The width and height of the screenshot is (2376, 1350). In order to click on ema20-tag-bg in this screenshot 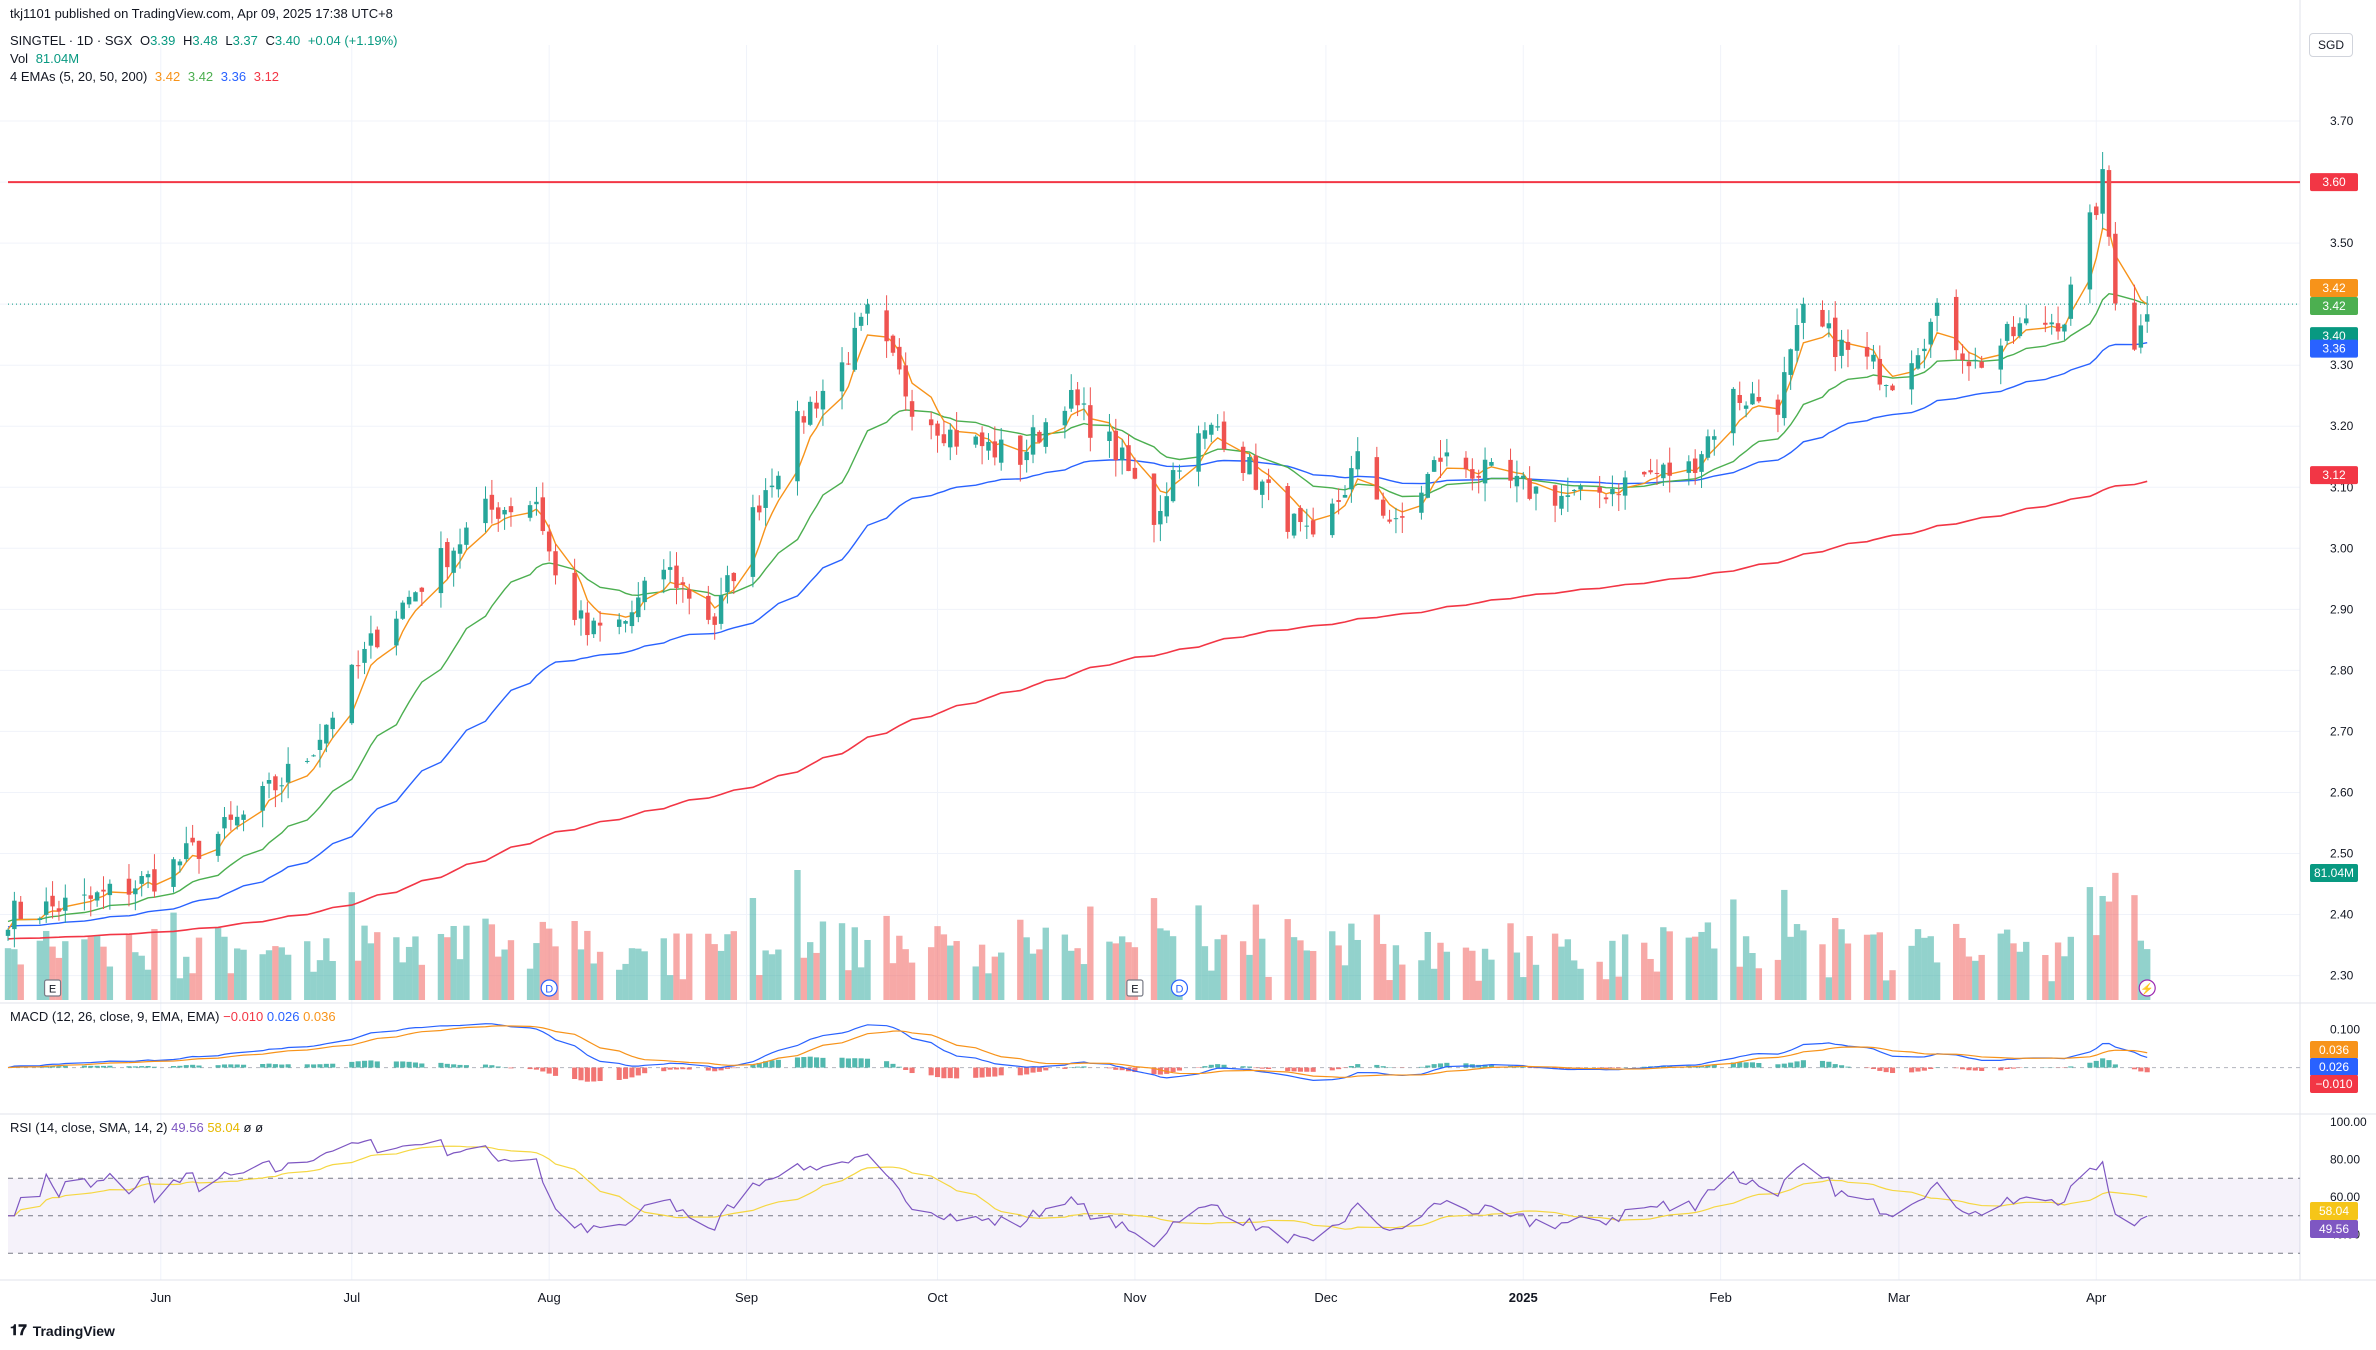, I will do `click(2334, 305)`.